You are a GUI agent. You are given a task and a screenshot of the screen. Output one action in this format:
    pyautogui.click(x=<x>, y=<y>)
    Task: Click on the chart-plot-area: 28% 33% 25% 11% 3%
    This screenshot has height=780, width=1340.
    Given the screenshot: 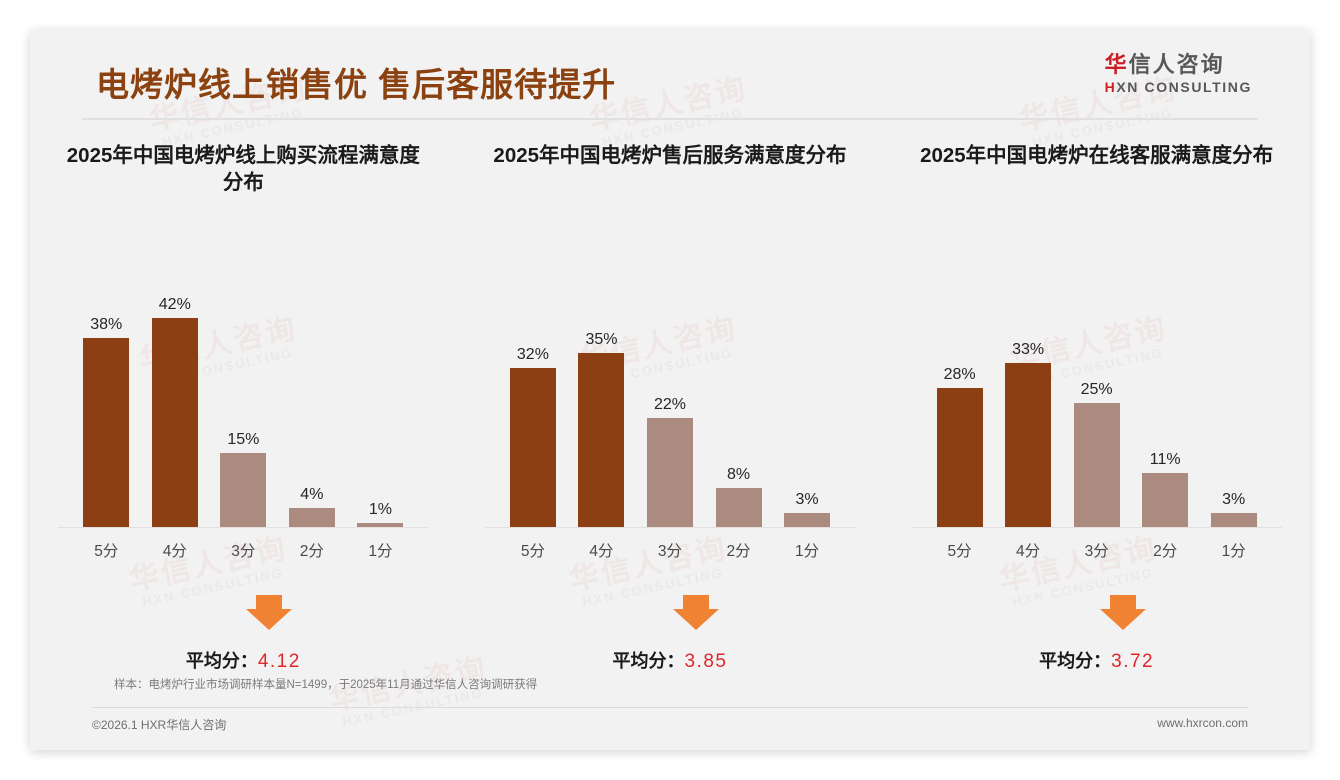 What is the action you would take?
    pyautogui.click(x=1096, y=395)
    